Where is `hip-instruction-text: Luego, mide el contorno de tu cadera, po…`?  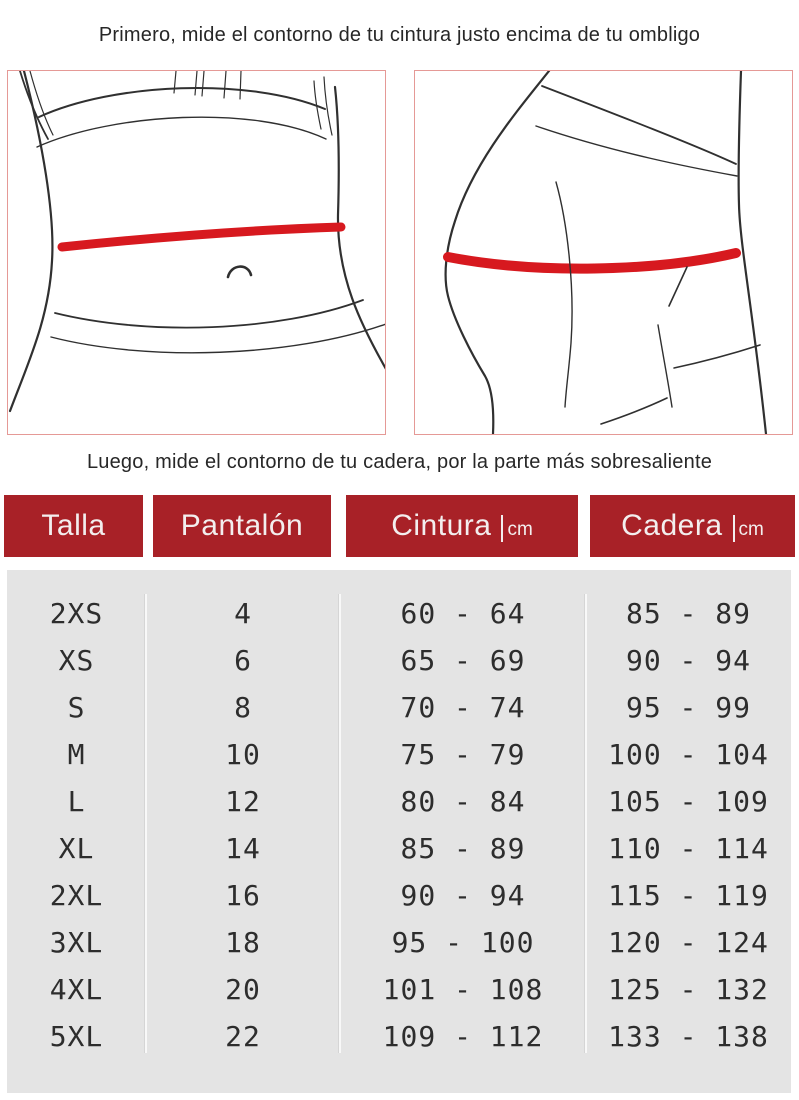
hip-instruction-text: Luego, mide el contorno de tu cadera, po… is located at coordinates (399, 462).